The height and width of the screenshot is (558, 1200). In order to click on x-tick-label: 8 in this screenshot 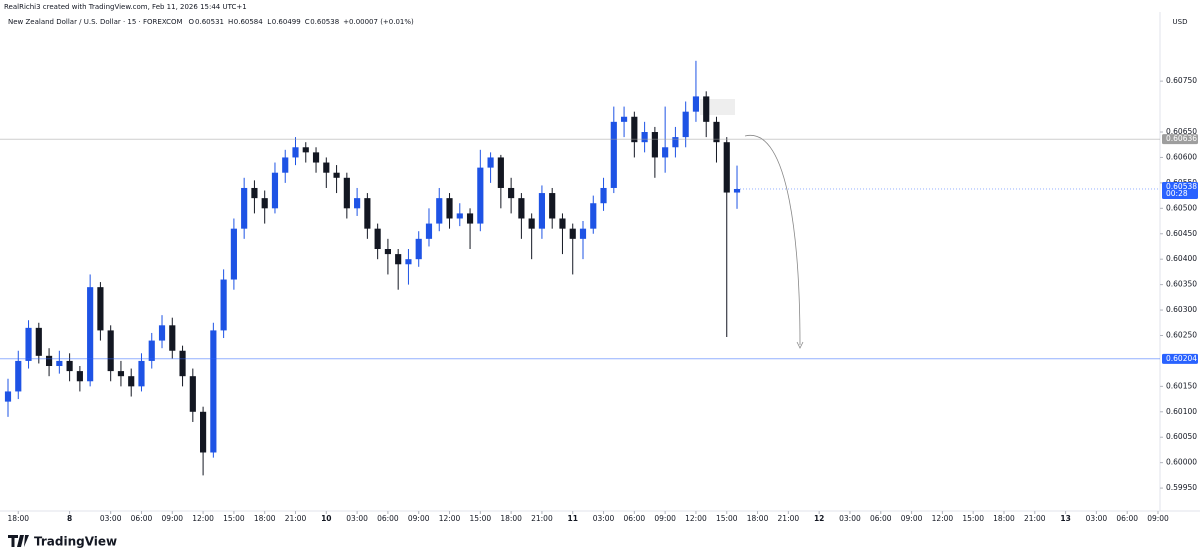, I will do `click(69, 518)`.